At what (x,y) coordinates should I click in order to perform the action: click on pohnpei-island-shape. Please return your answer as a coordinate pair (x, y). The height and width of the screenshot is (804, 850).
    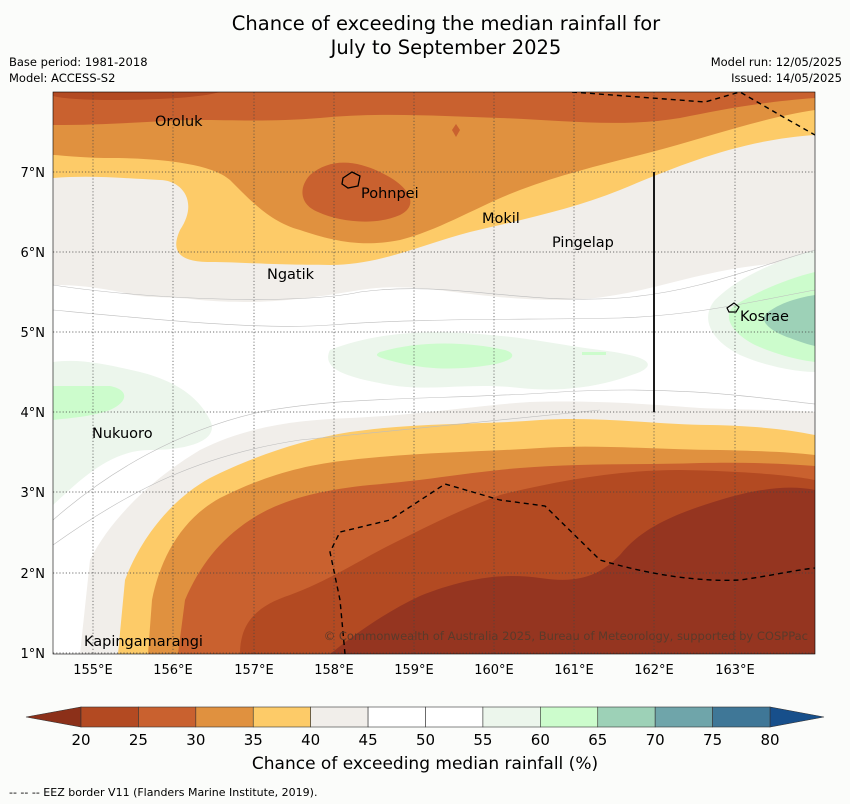
    Looking at the image, I should click on (351, 180).